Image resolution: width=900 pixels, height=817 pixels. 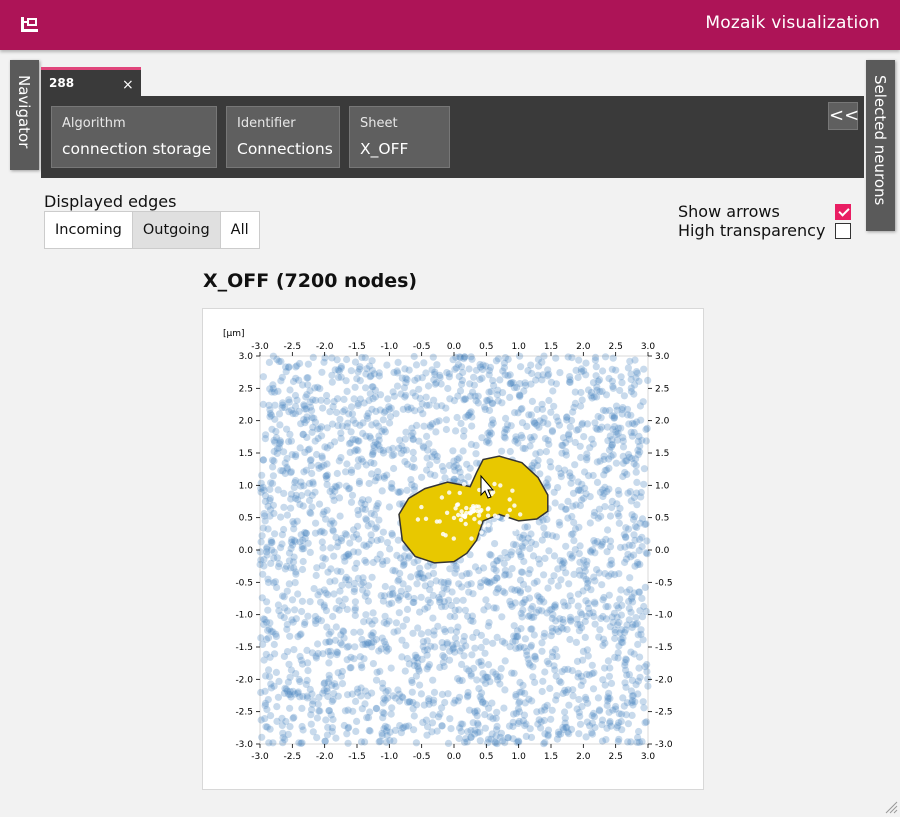 I want to click on close-icon: ×, so click(x=128, y=85).